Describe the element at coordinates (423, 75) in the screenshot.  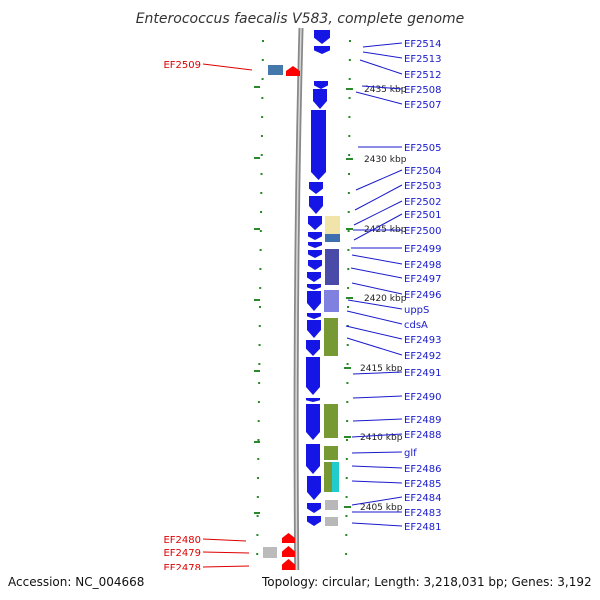
I see `forward-gene-label: EF2512` at that location.